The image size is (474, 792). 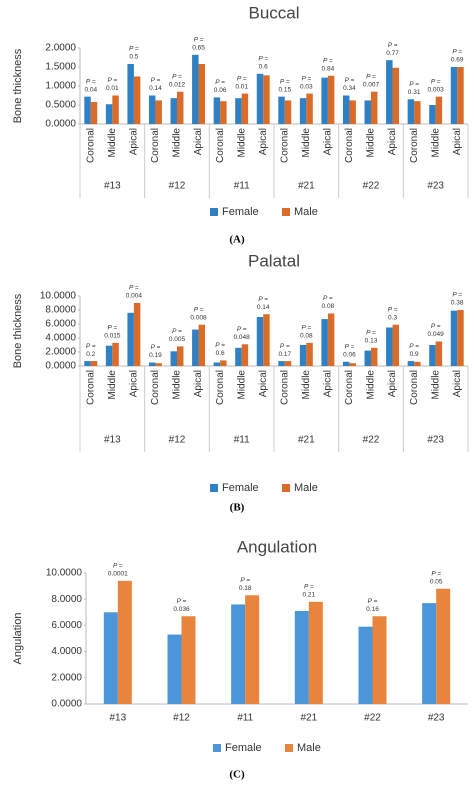 I want to click on p-value: 0.17, so click(x=284, y=354).